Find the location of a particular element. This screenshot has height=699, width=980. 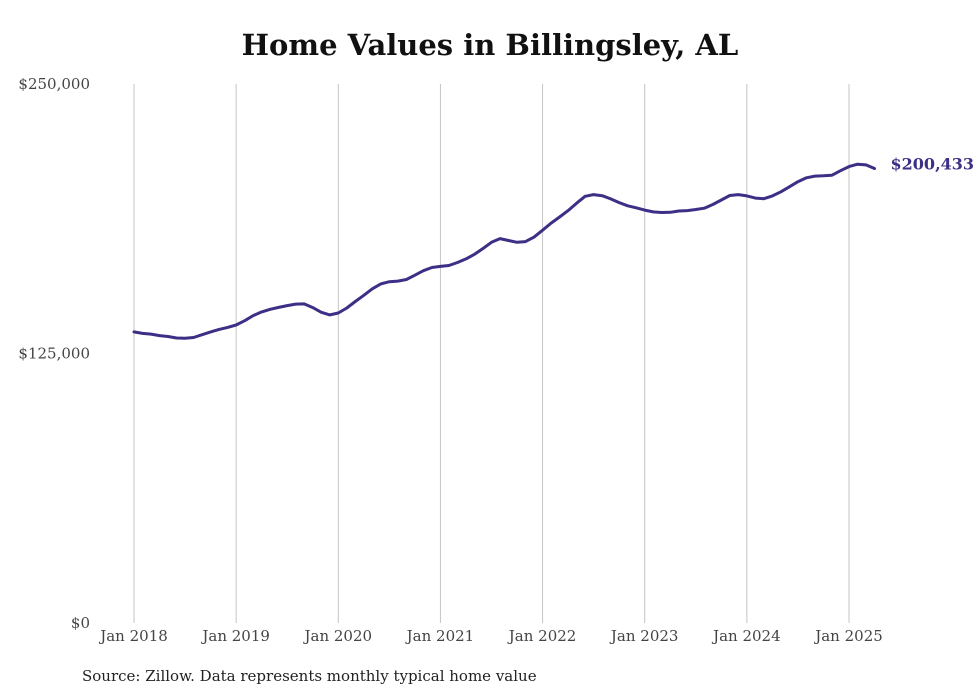

chart-title: Home Values in Billingsley, AL is located at coordinates (490, 45).